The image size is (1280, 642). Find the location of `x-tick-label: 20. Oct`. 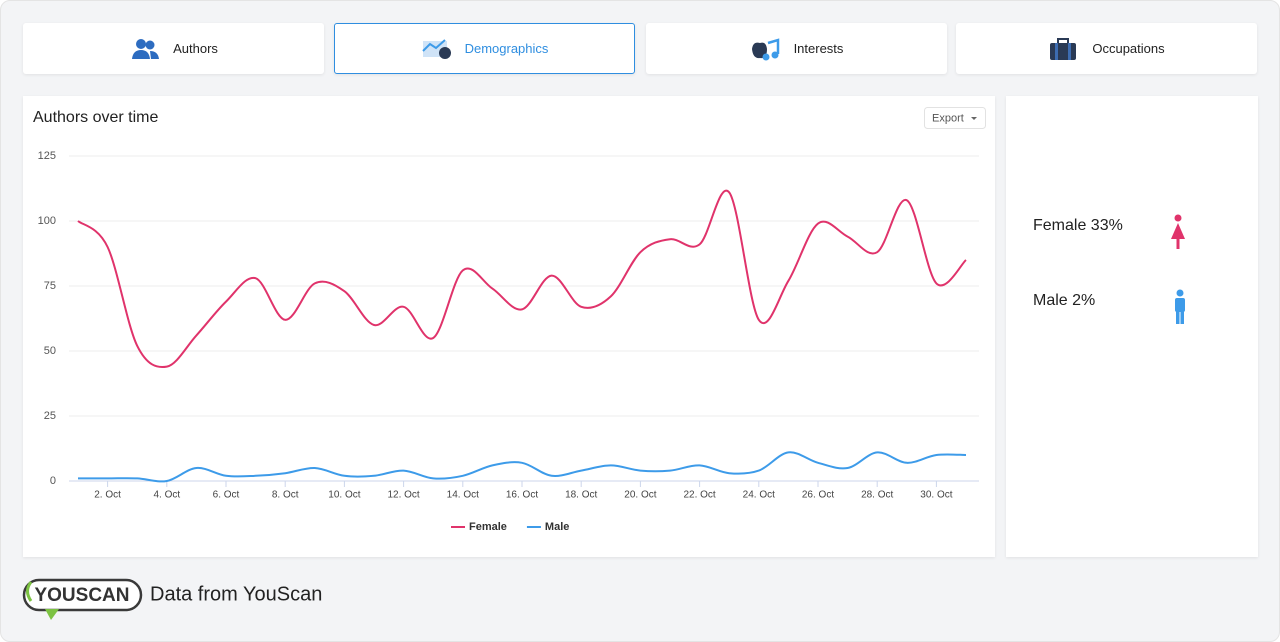

x-tick-label: 20. Oct is located at coordinates (640, 495).